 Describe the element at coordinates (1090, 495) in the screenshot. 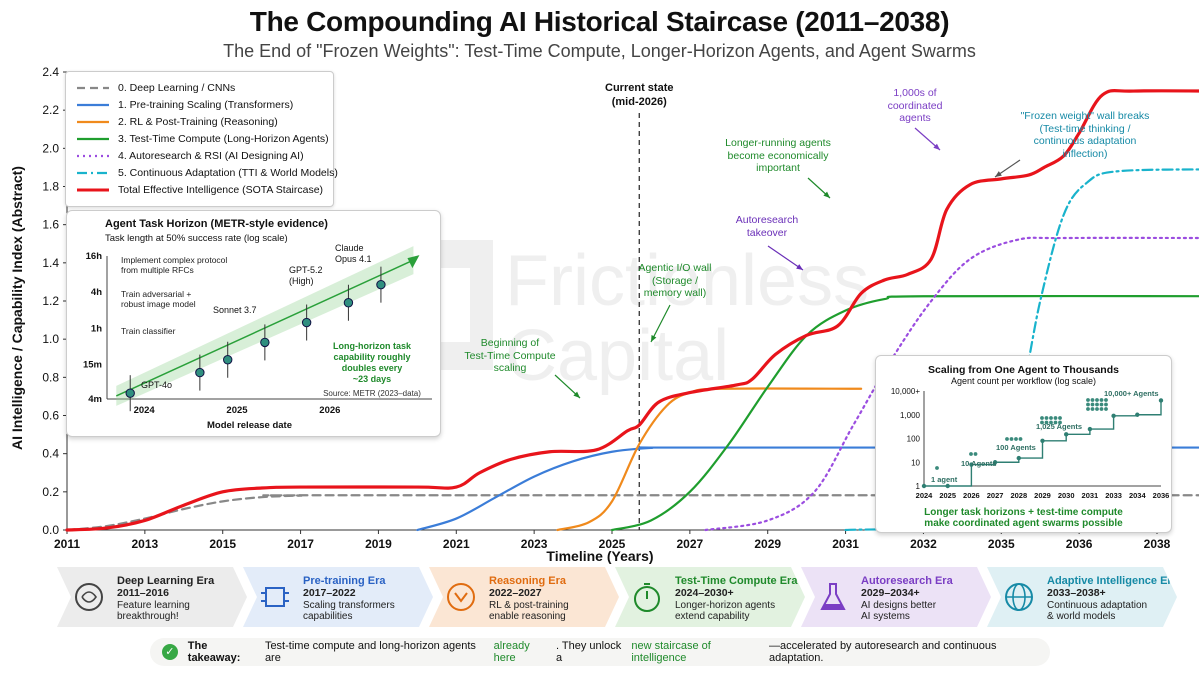

I see `swarm-x-tick: 2031` at that location.